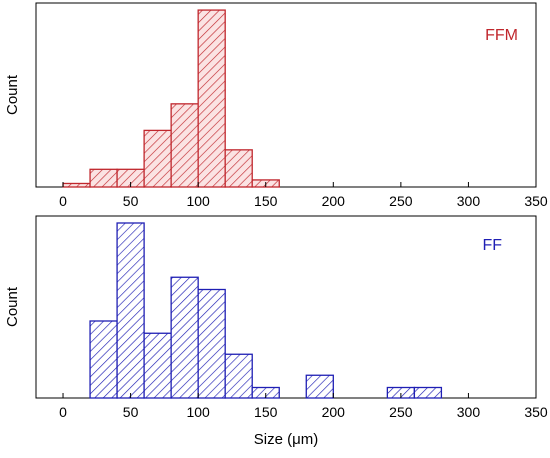  What do you see at coordinates (12, 94) in the screenshot?
I see `top-y-axis-label: Count` at bounding box center [12, 94].